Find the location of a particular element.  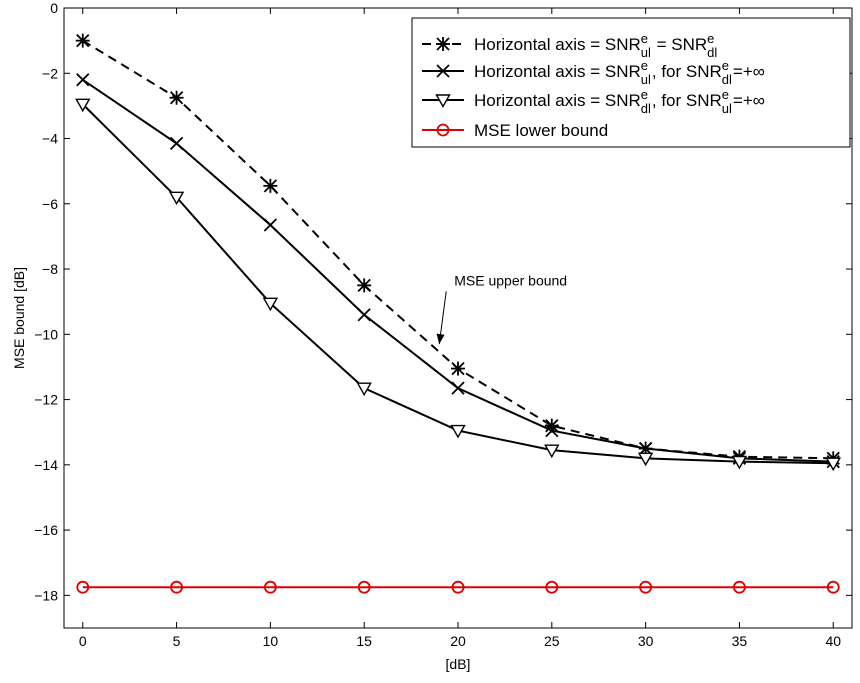

legend-entry-1: Horizontal axis = SNRe ul = SNRe dl is located at coordinates (569, 45).